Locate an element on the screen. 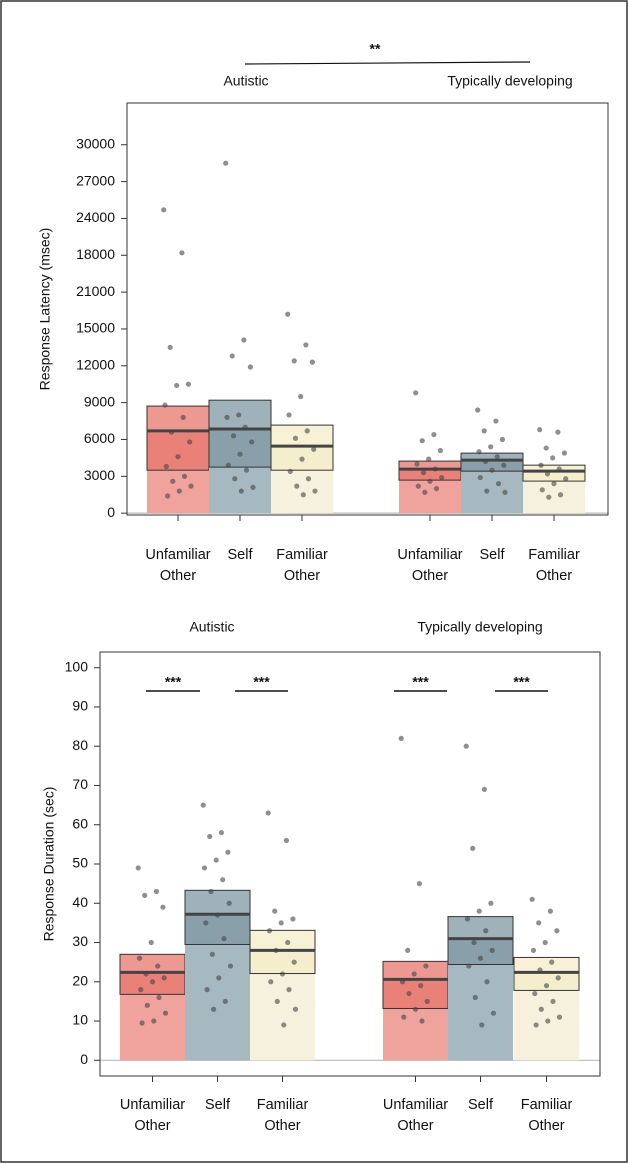 This screenshot has height=1164, width=629. y-tick-label: 9000 is located at coordinates (99, 401).